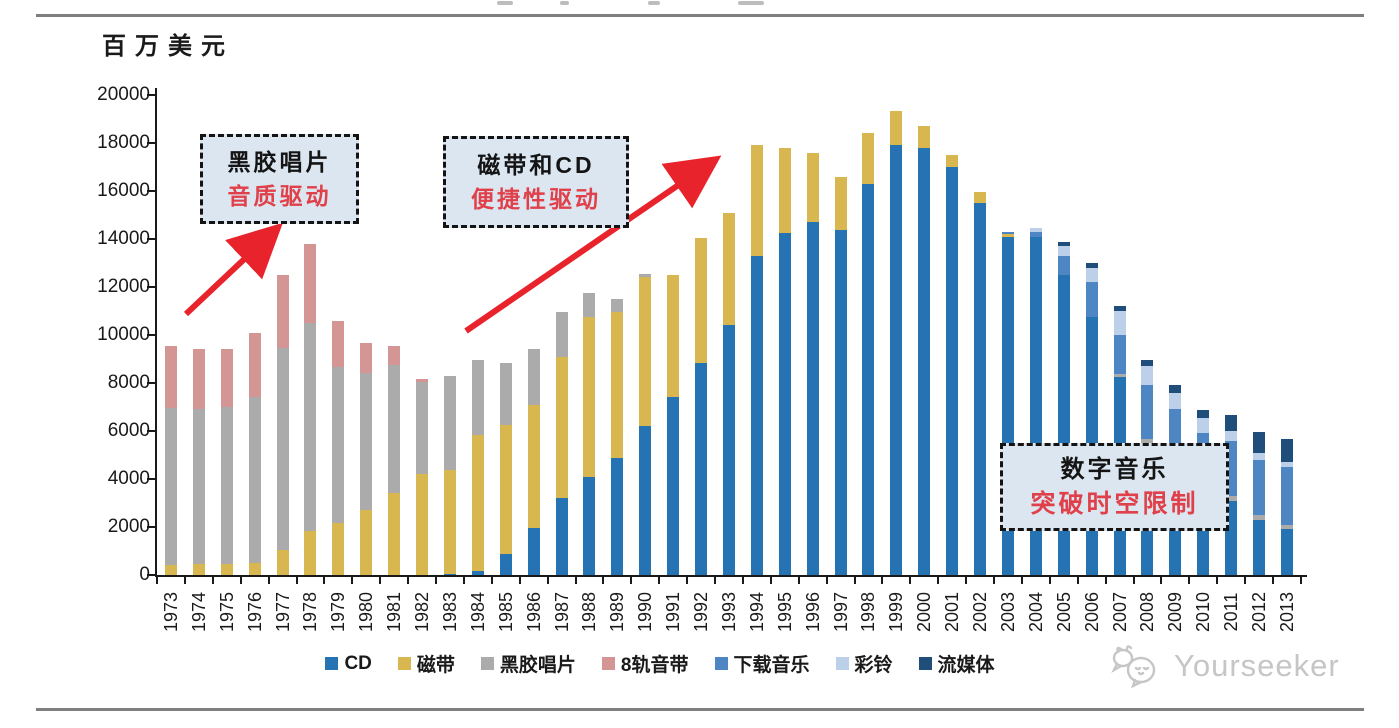  Describe the element at coordinates (561, 427) in the screenshot. I see `bar-segment-1987` at that location.